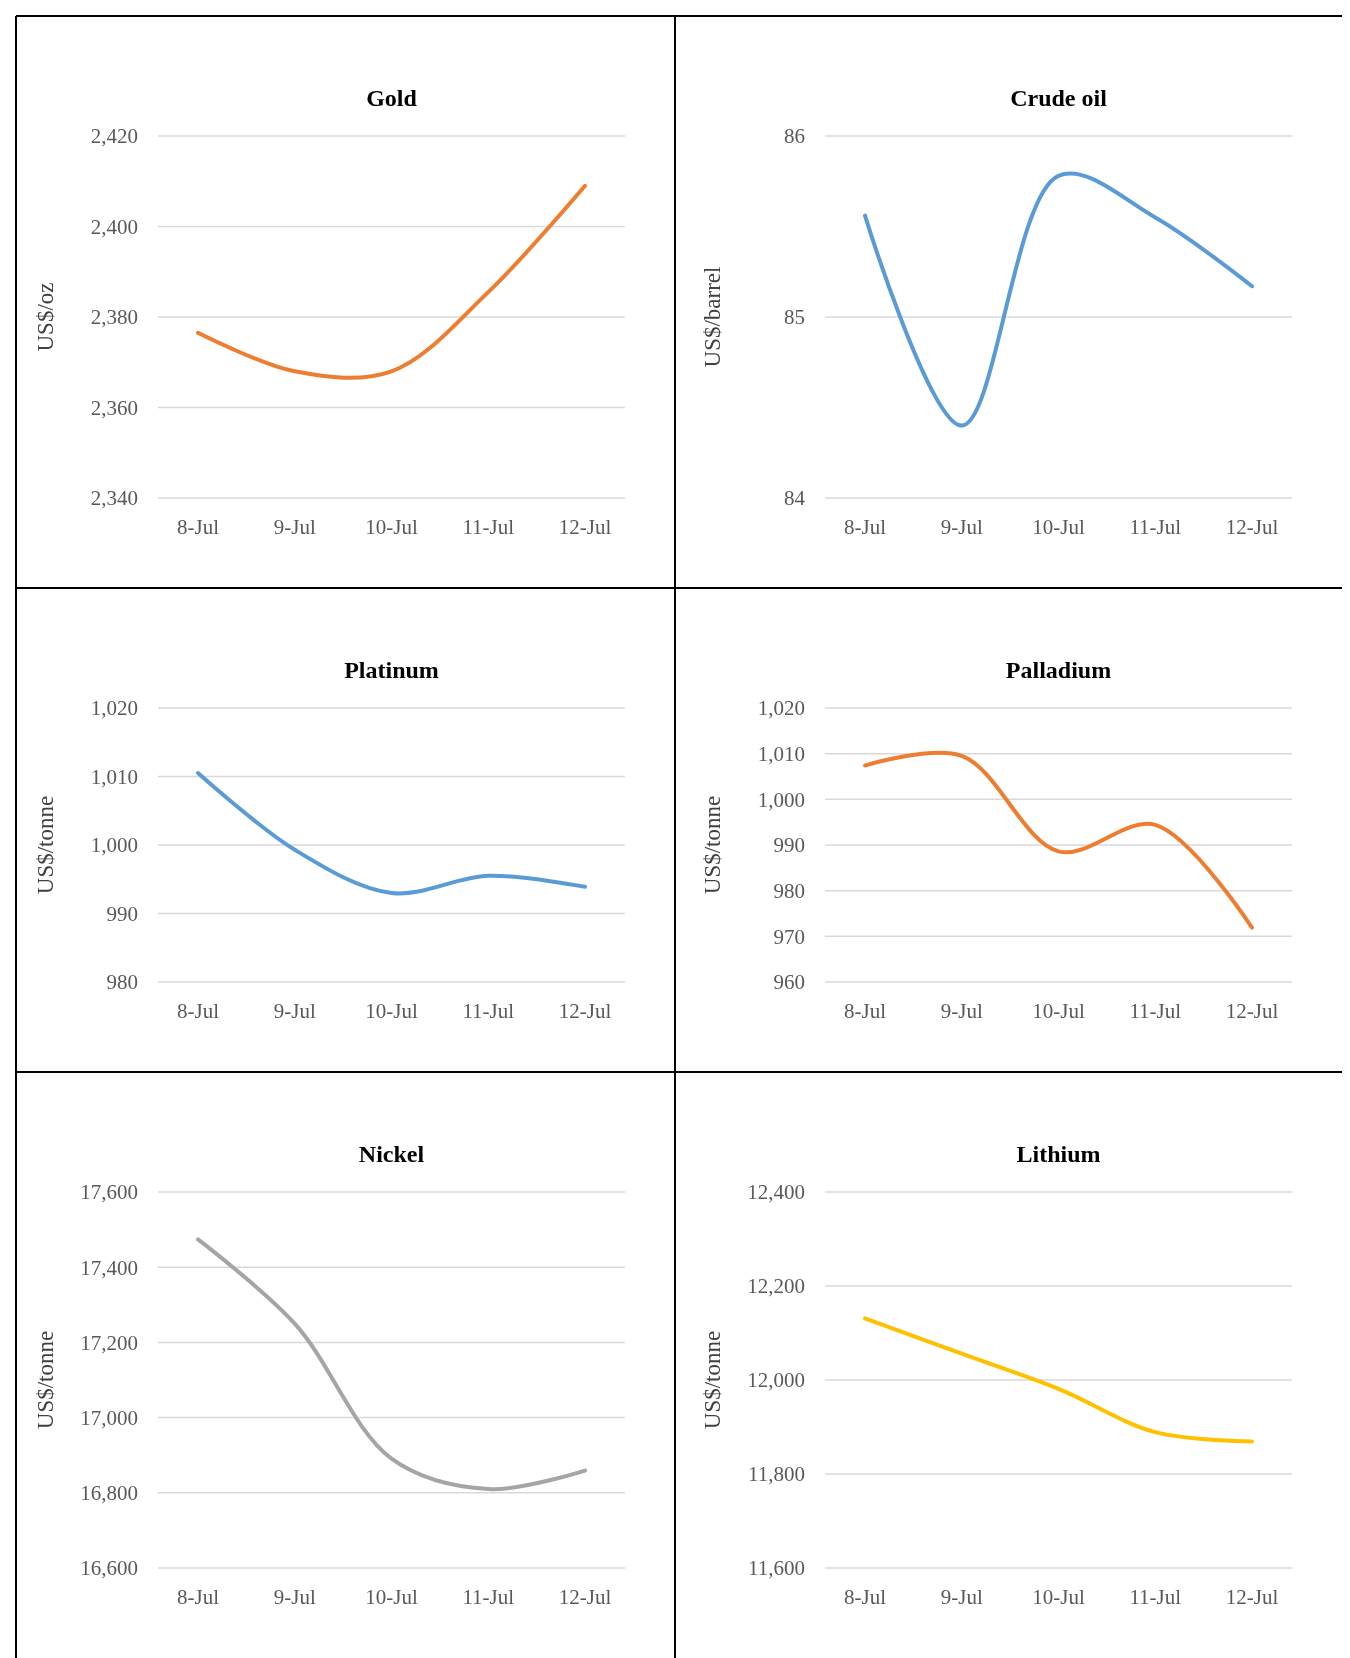  Describe the element at coordinates (795, 498) in the screenshot. I see `y-tick-label: 84` at that location.